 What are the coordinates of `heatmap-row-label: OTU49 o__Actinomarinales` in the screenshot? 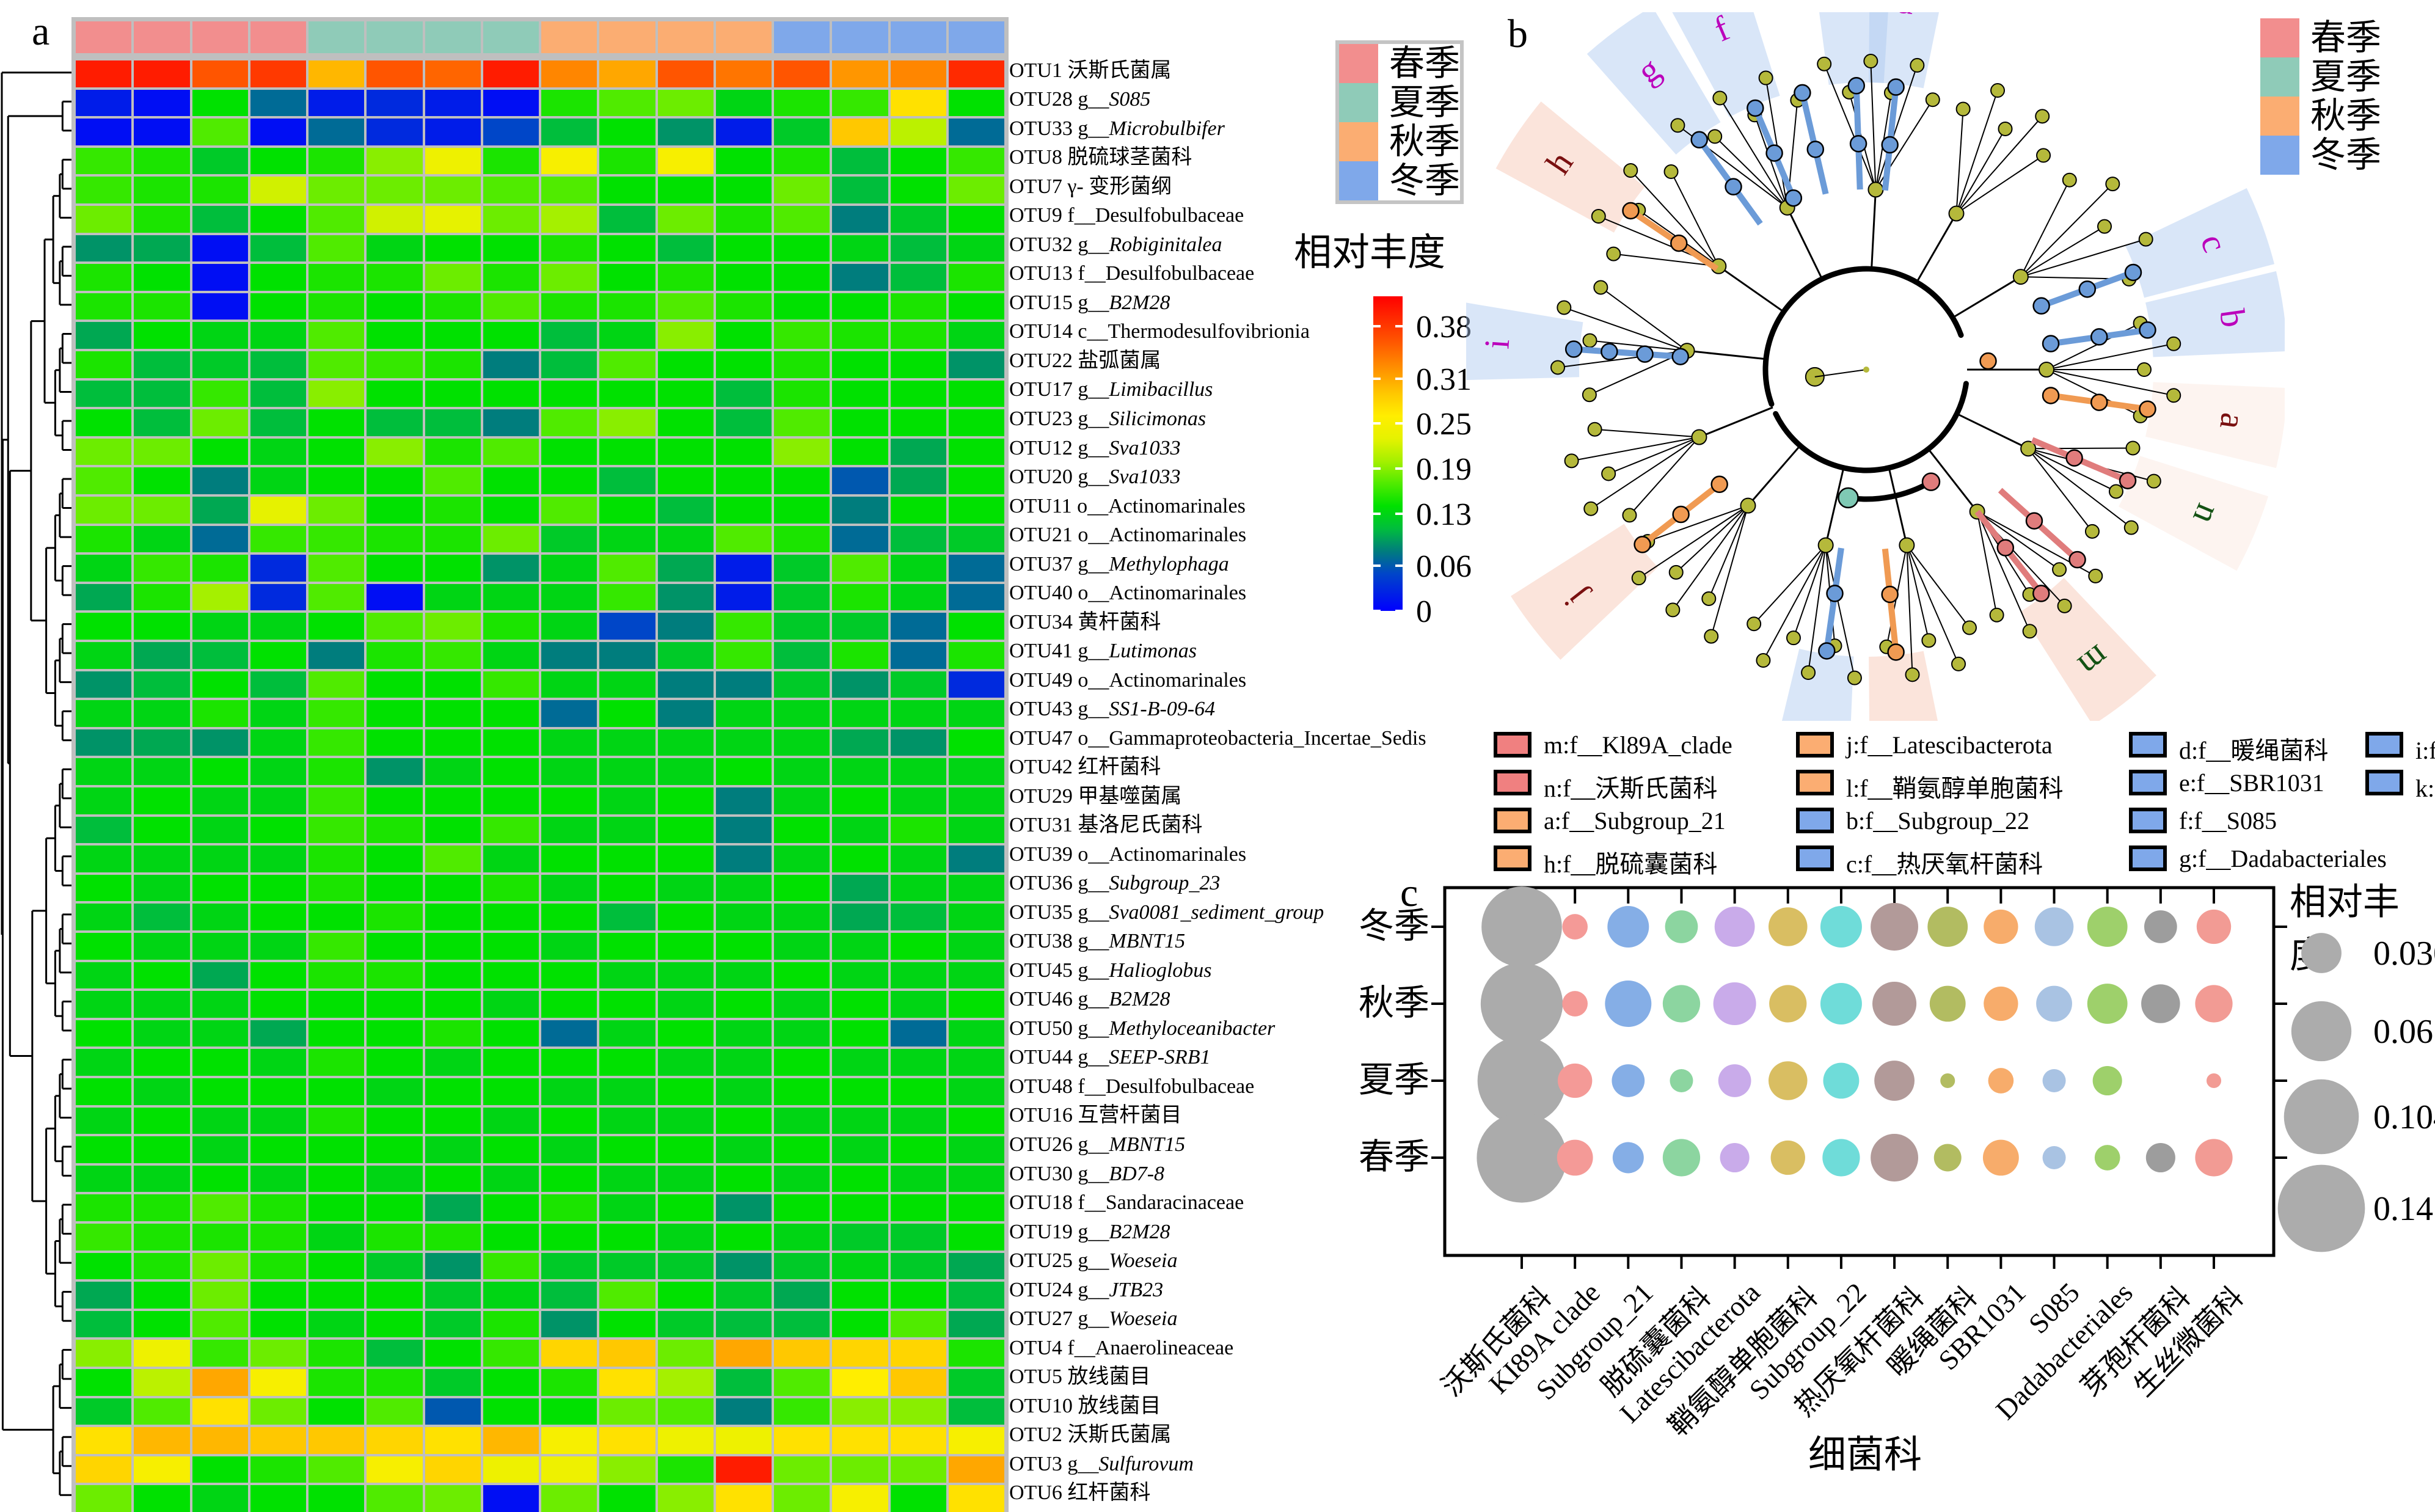 It's located at (1128, 680).